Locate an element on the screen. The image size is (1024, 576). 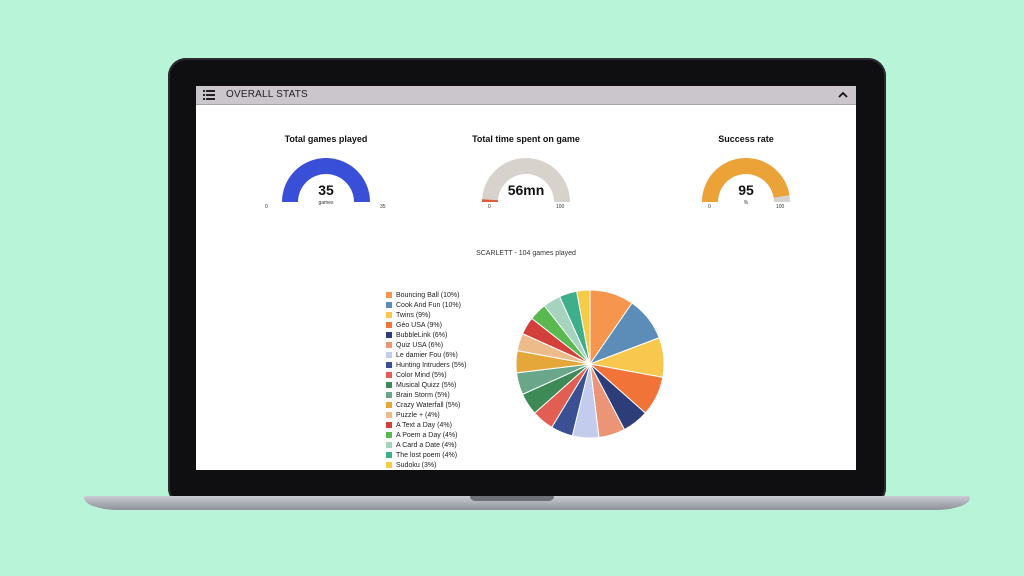
legend-item: Le damier Fou (6%) is located at coordinates (451, 355).